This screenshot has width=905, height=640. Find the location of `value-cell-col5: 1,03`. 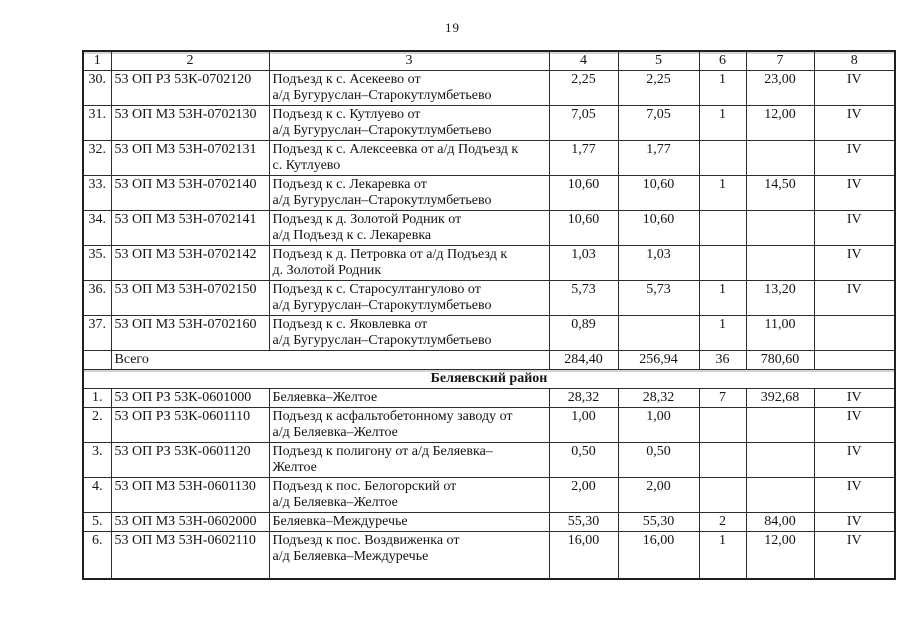

value-cell-col5: 1,03 is located at coordinates (658, 263).